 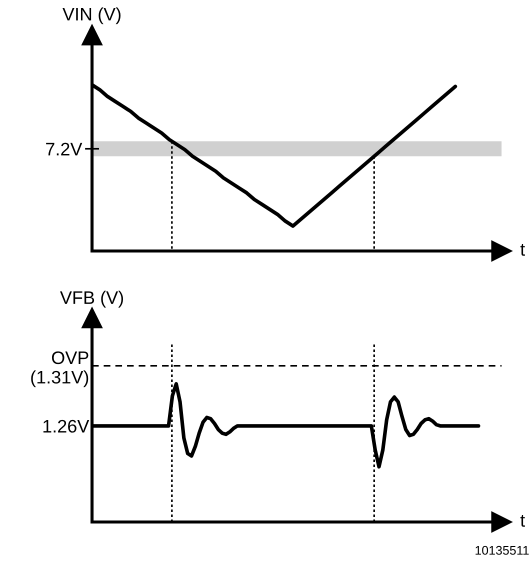 I want to click on text: 10135511, so click(x=502, y=550).